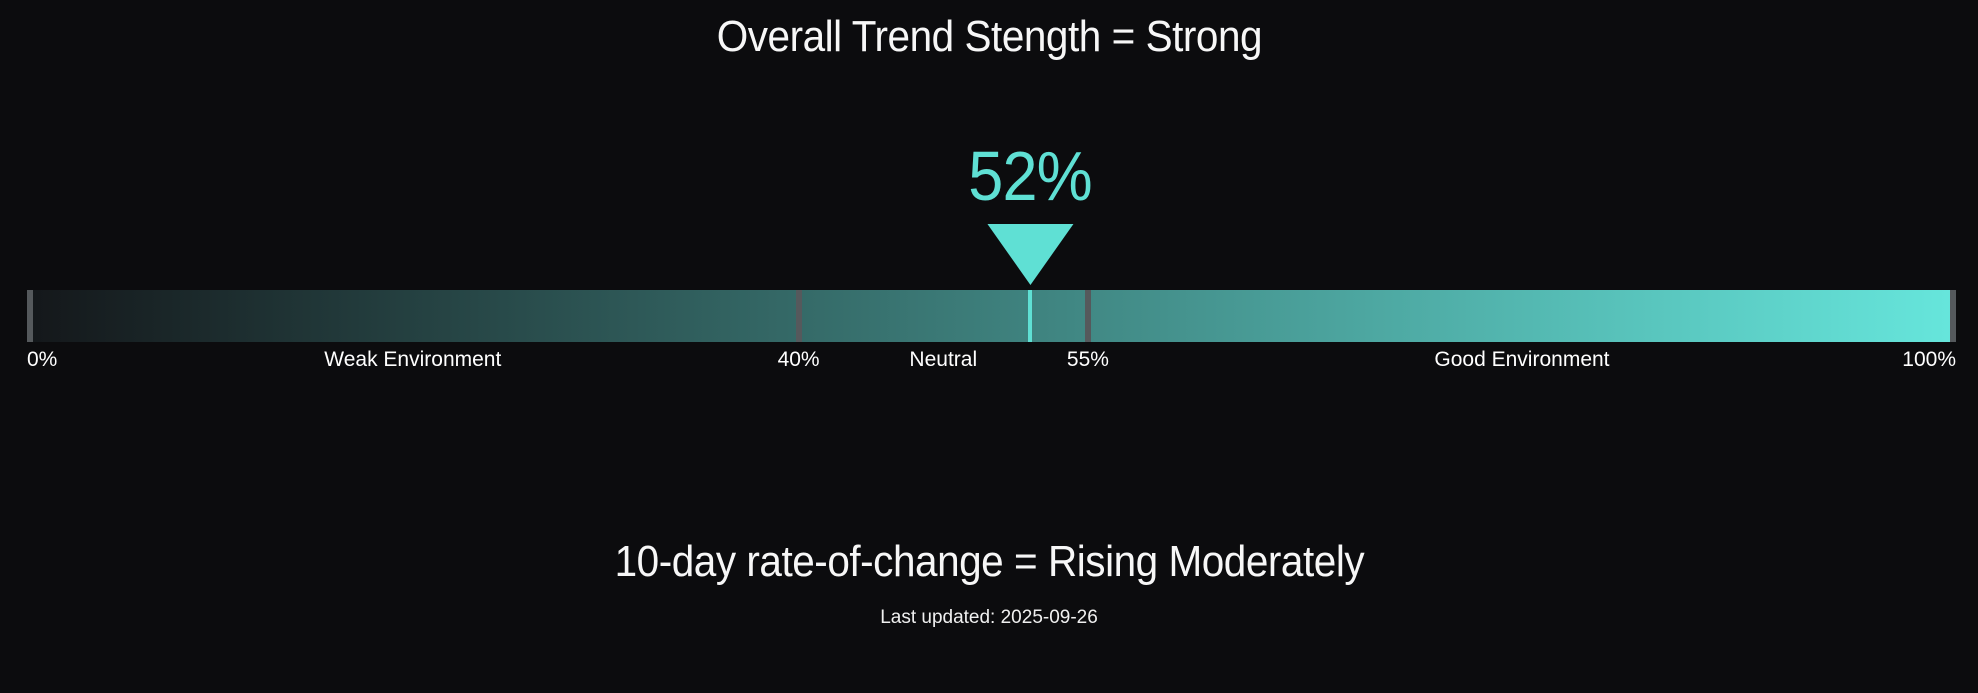  Describe the element at coordinates (42, 359) in the screenshot. I see `tick-label-0: 0%` at that location.